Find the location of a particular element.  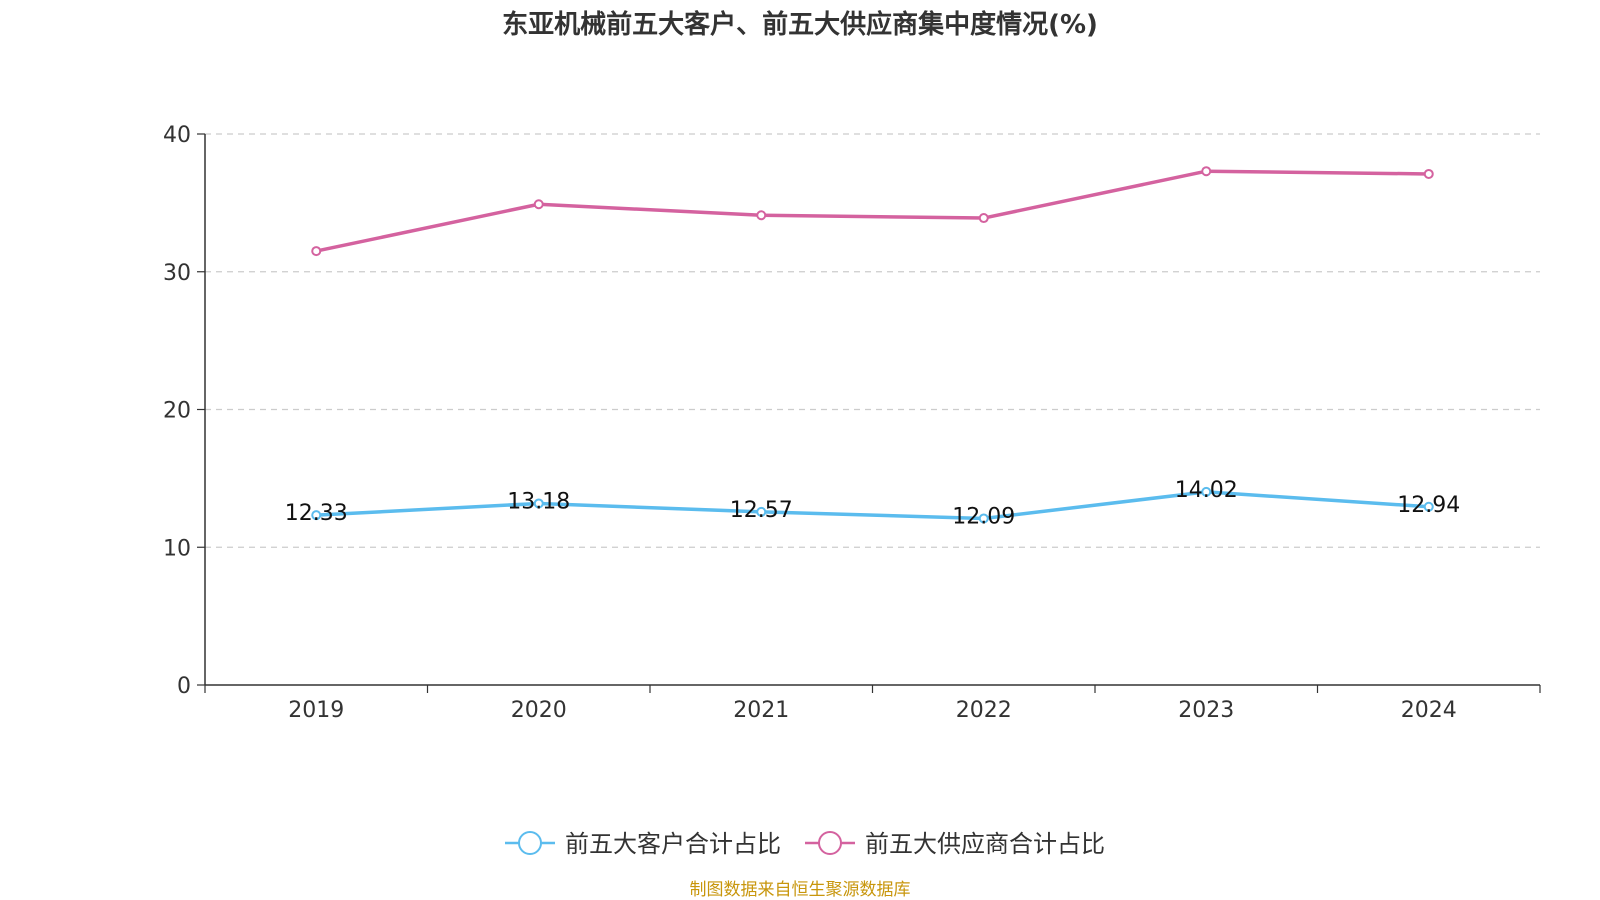

data-label: 12.33 is located at coordinates (316, 513).